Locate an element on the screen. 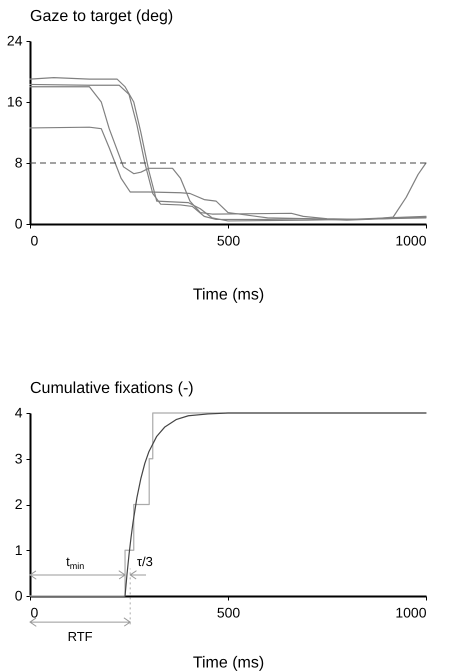 The height and width of the screenshot is (672, 461). y-tick-label: 1 is located at coordinates (18, 550).